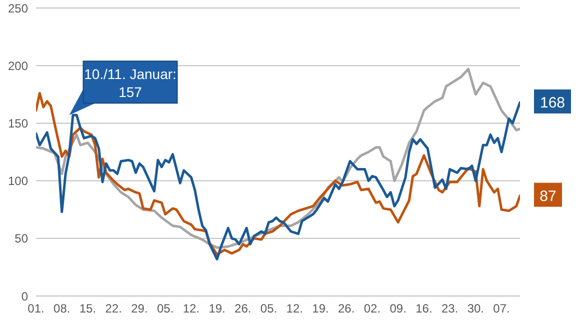  I want to click on y-tick-label: 50, so click(21, 239).